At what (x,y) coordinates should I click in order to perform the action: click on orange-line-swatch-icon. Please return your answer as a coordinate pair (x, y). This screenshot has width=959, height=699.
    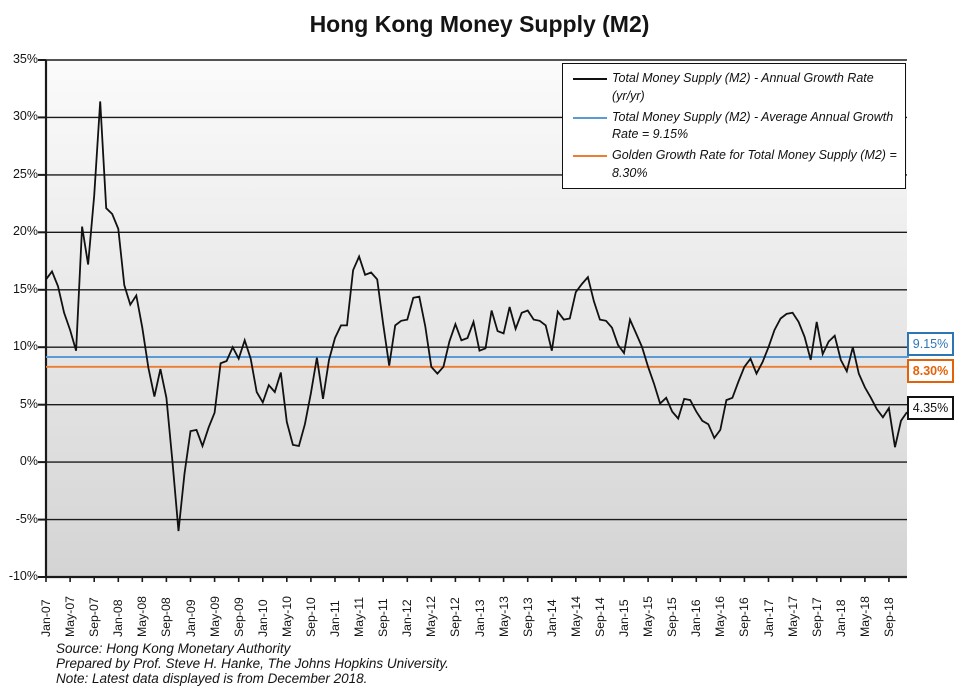
    Looking at the image, I should click on (590, 156).